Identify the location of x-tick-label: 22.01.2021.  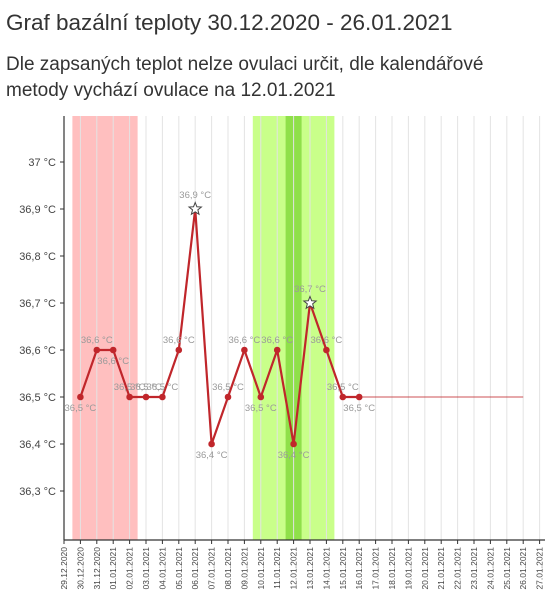
(458, 568).